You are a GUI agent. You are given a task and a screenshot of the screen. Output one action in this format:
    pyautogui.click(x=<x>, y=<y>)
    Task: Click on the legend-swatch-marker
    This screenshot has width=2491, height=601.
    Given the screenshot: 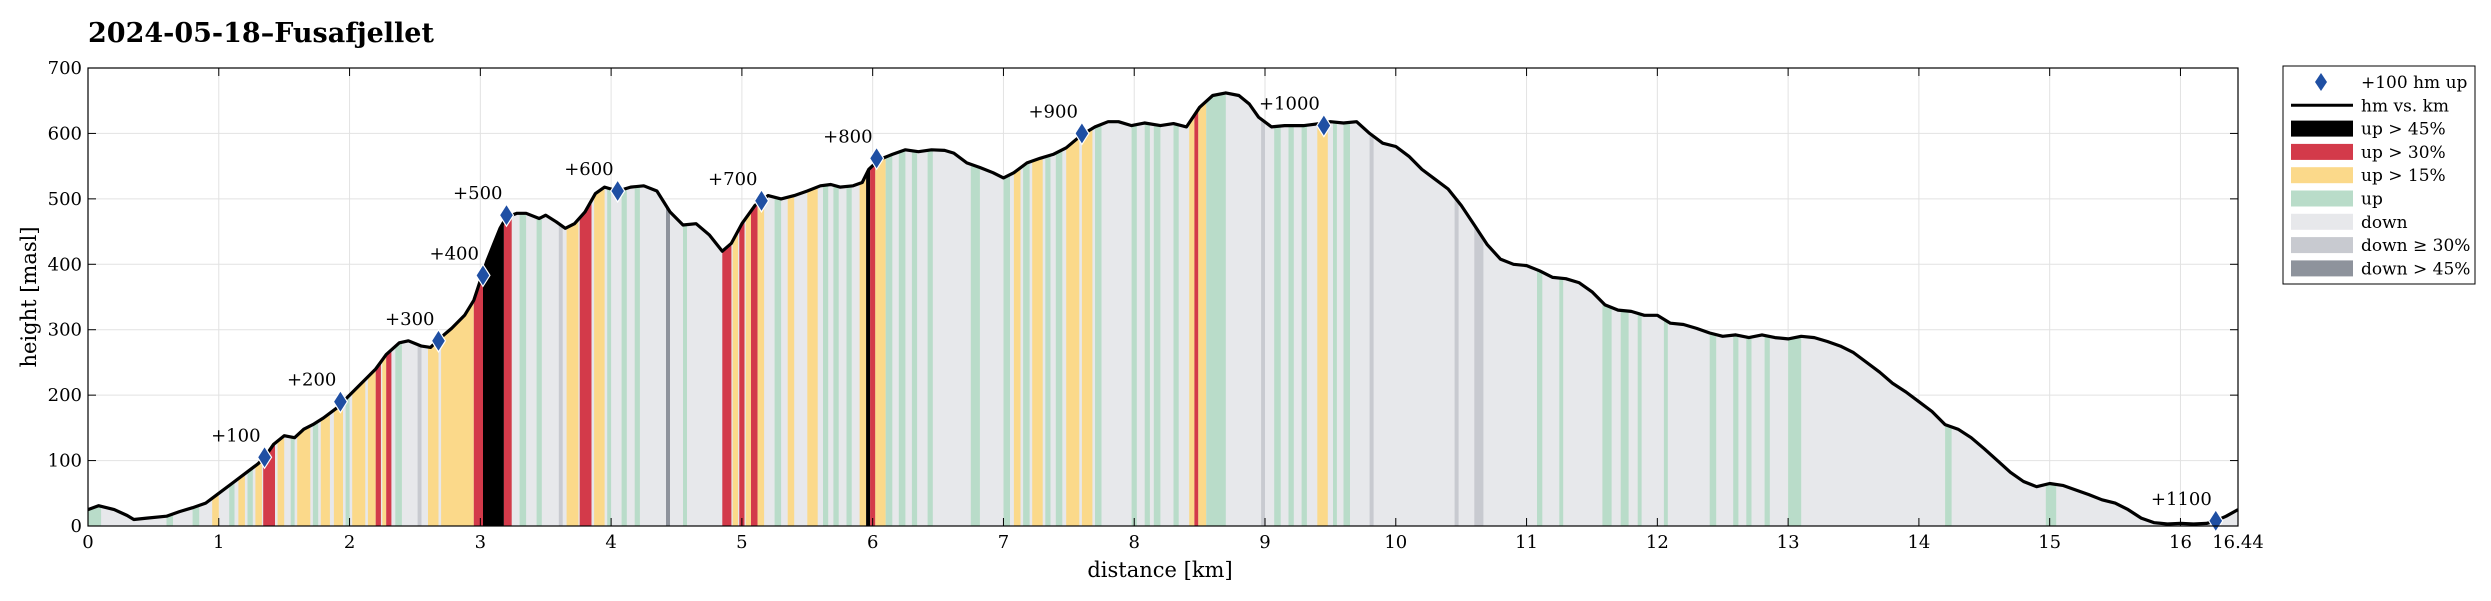 What is the action you would take?
    pyautogui.click(x=2321, y=82)
    